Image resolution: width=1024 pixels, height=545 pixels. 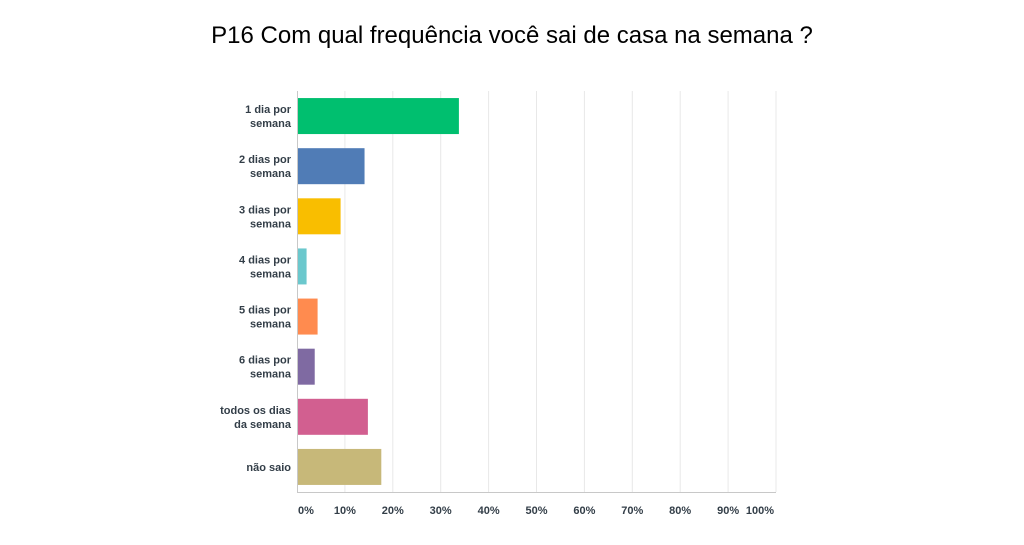 I want to click on x-tick-label-0: 0%, so click(x=306, y=511).